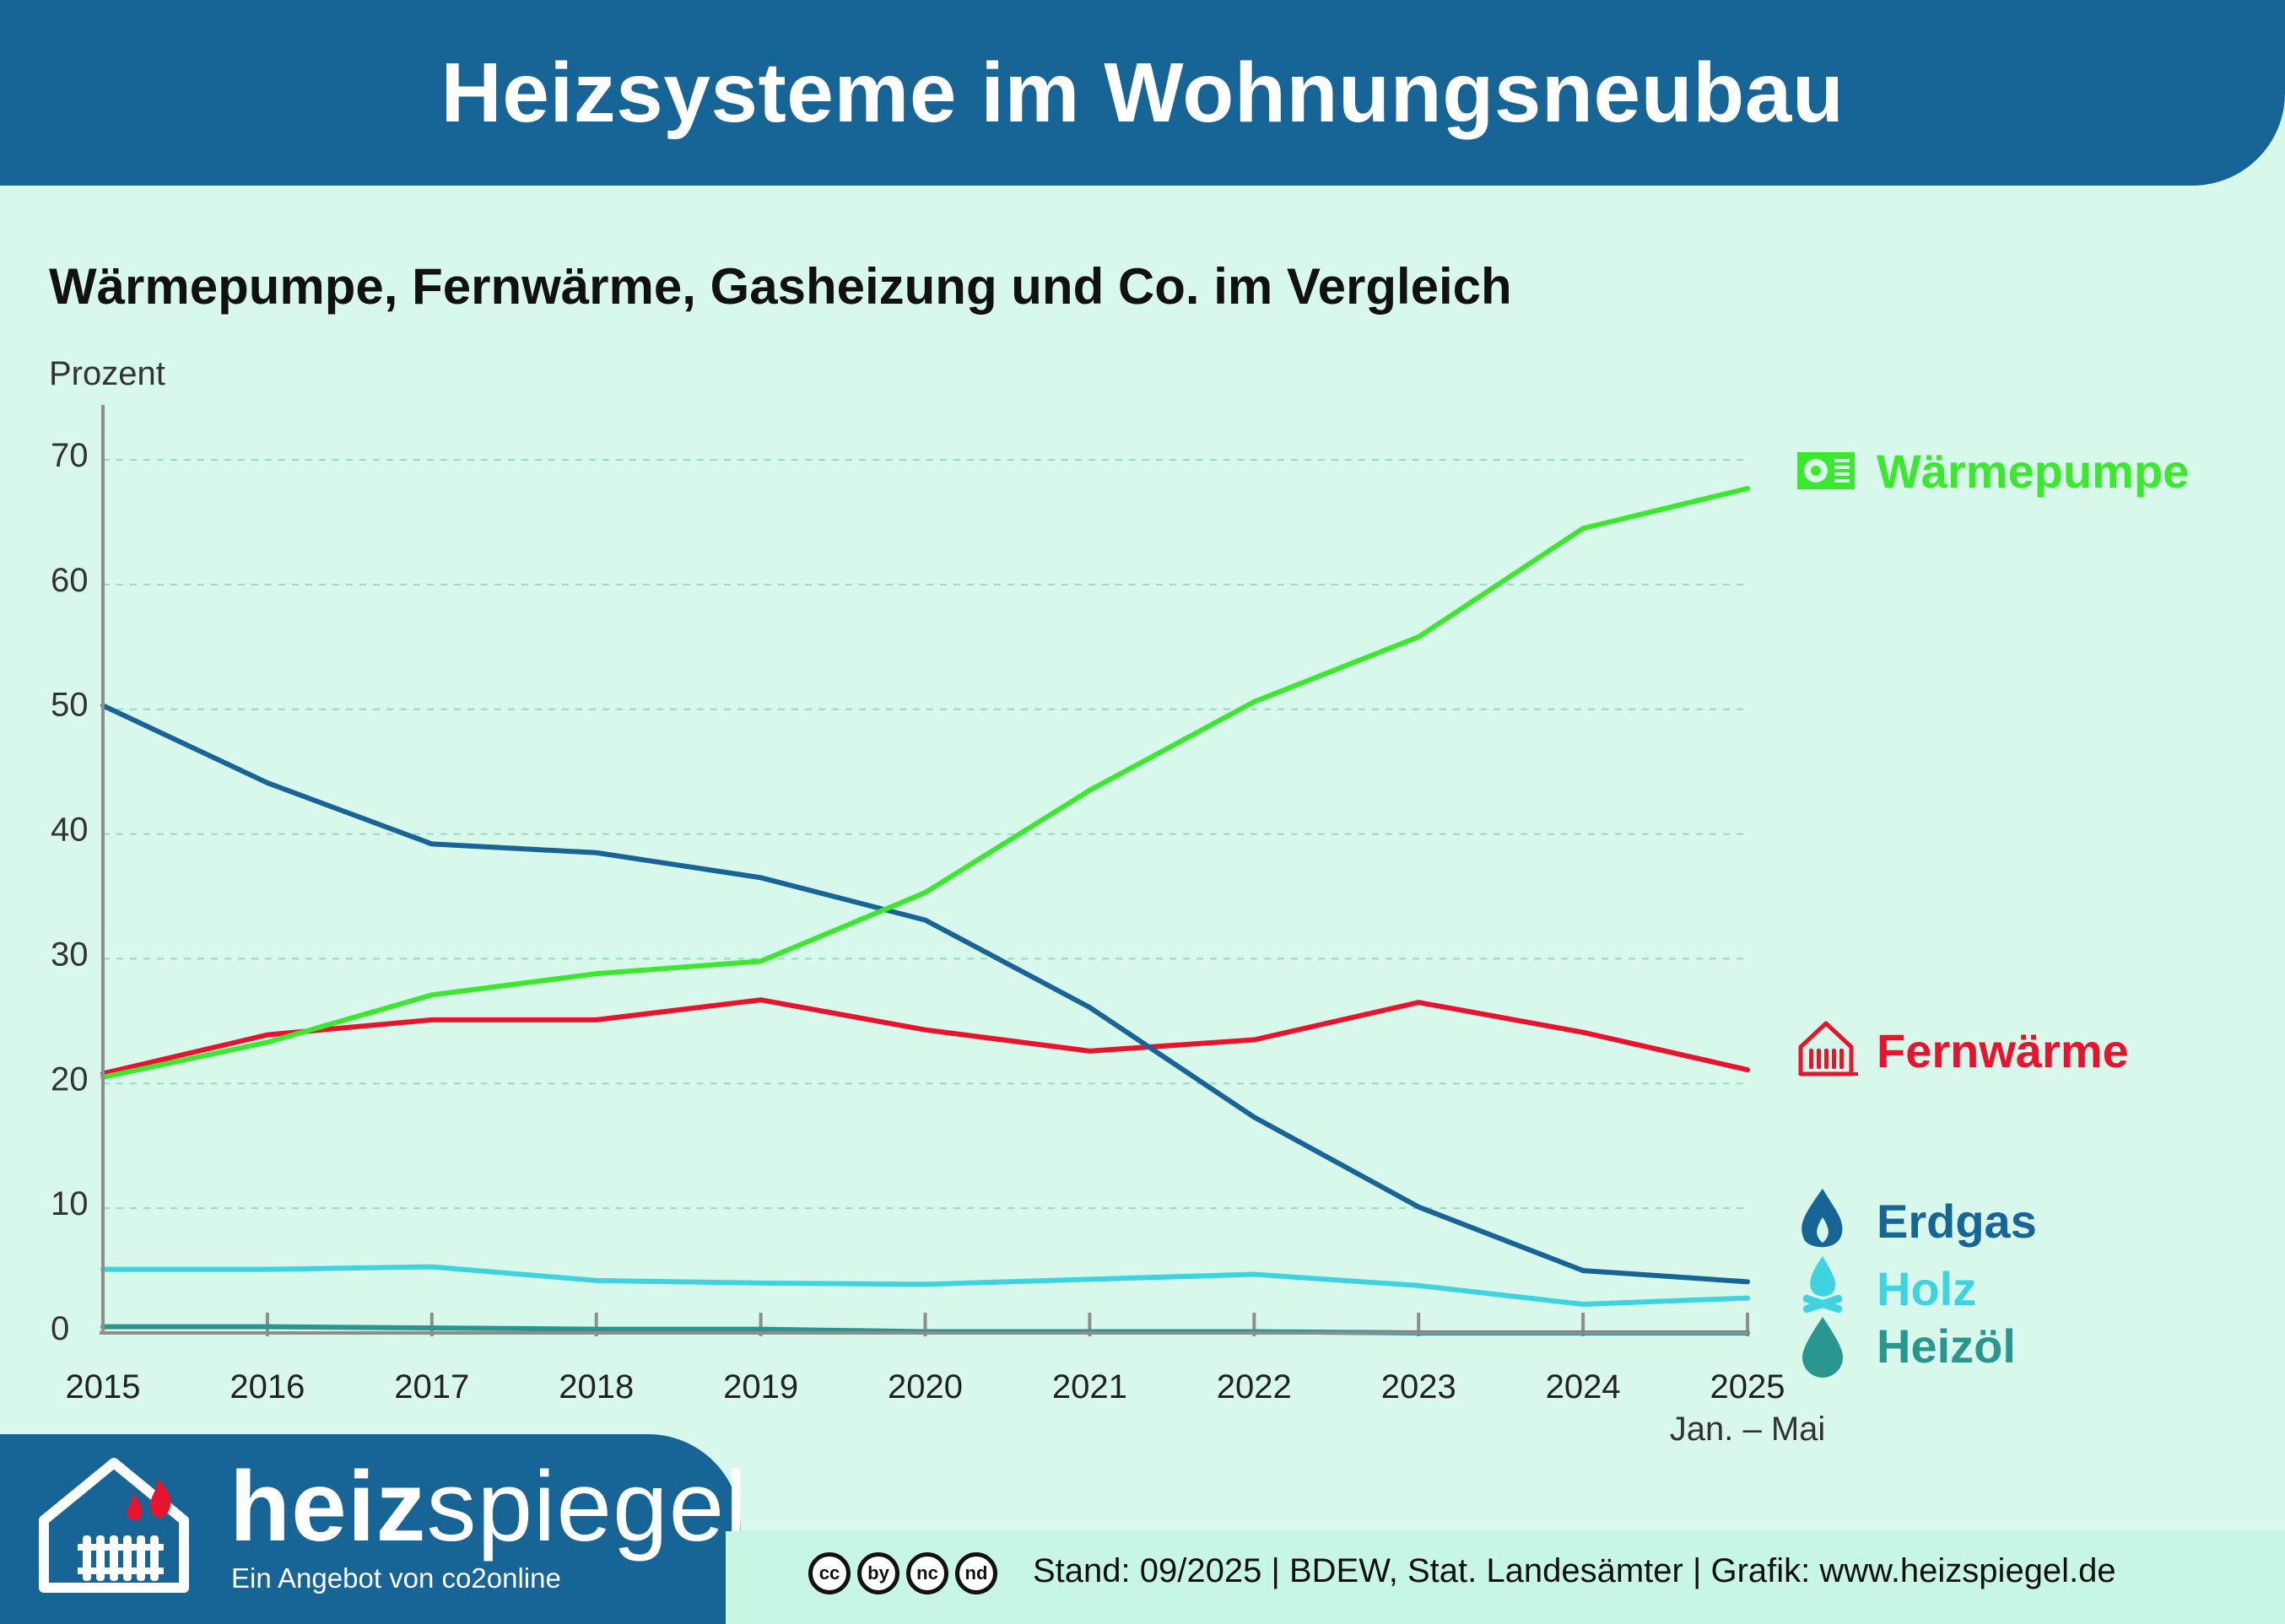 This screenshot has height=1624, width=2285. What do you see at coordinates (267, 1386) in the screenshot?
I see `x-tick-label: 2016` at bounding box center [267, 1386].